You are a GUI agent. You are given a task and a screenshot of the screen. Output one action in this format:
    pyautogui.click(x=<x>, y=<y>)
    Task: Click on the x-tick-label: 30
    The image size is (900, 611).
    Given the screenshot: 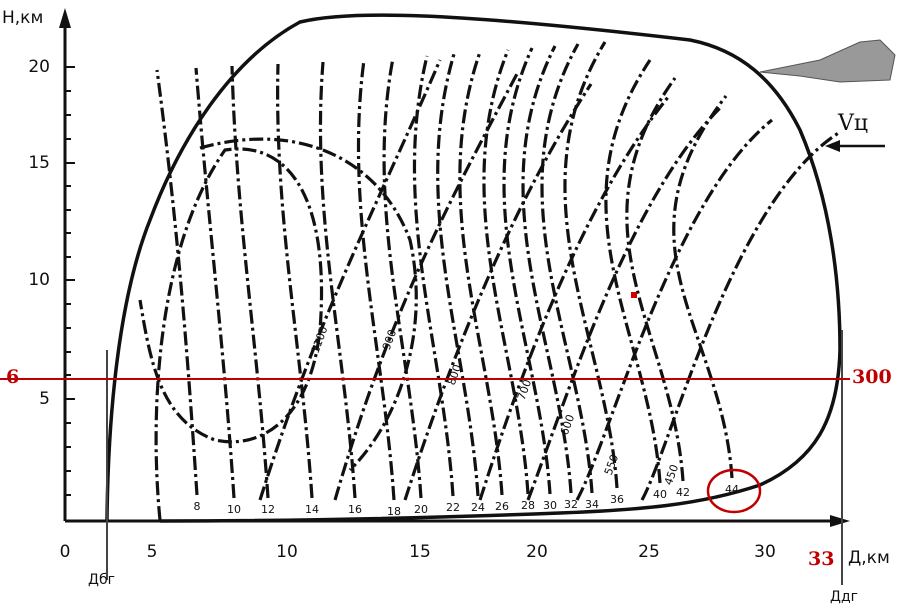 What is the action you would take?
    pyautogui.click(x=765, y=552)
    